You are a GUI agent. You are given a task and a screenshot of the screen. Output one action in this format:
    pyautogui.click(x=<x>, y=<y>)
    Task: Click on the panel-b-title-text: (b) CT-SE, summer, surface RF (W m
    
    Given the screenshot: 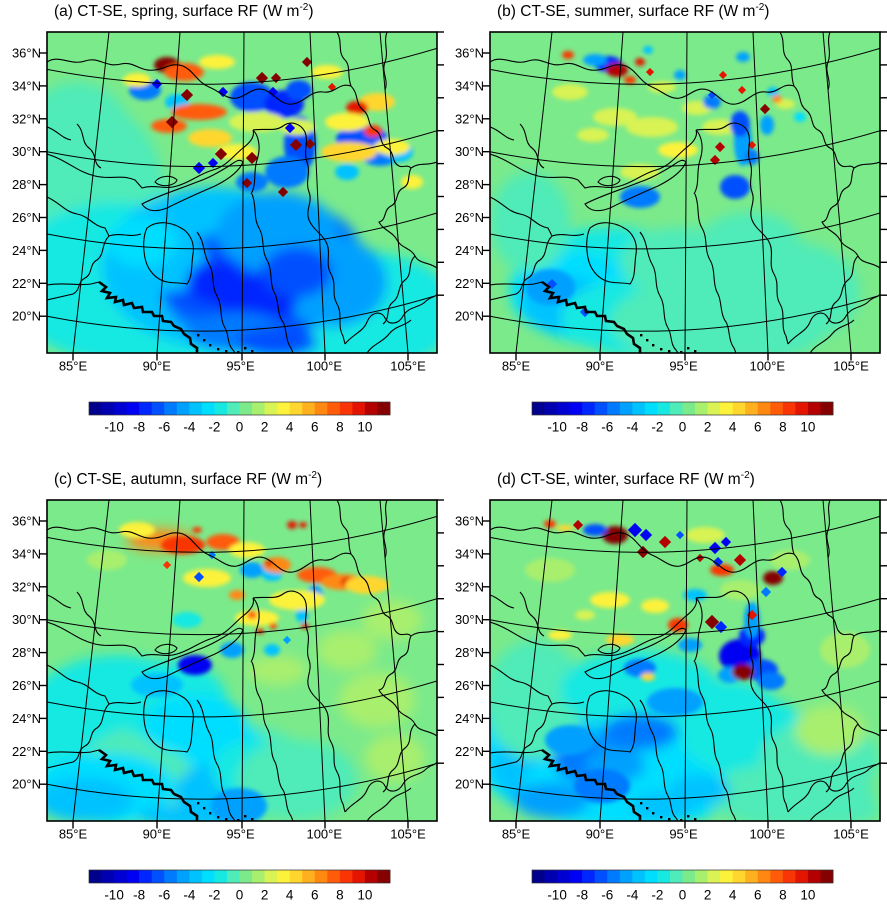 What is the action you would take?
    pyautogui.click(x=626, y=11)
    